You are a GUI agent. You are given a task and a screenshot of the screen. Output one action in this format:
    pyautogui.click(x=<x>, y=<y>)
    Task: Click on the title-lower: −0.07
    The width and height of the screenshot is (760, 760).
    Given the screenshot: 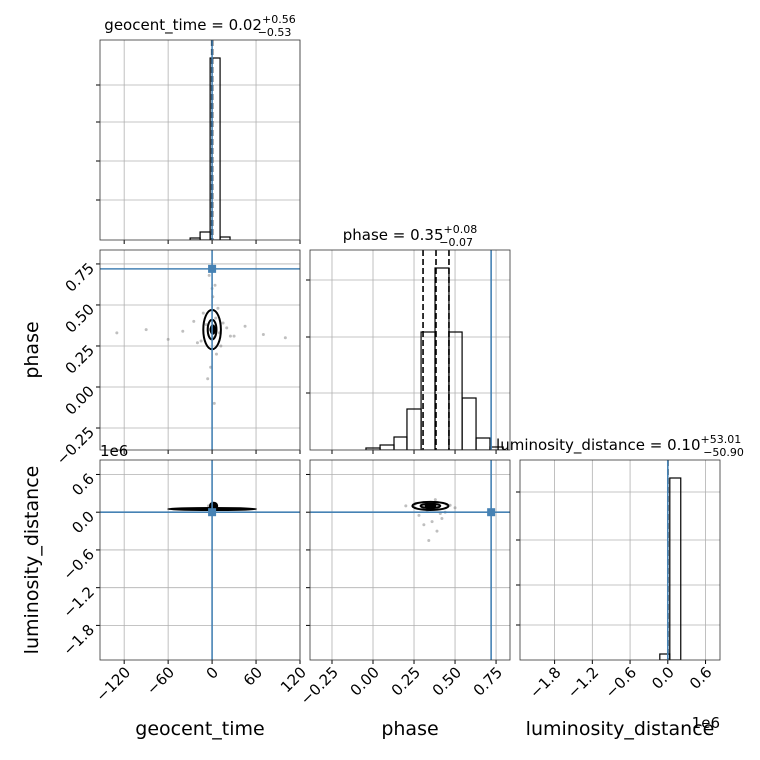 What is the action you would take?
    pyautogui.click(x=456, y=242)
    